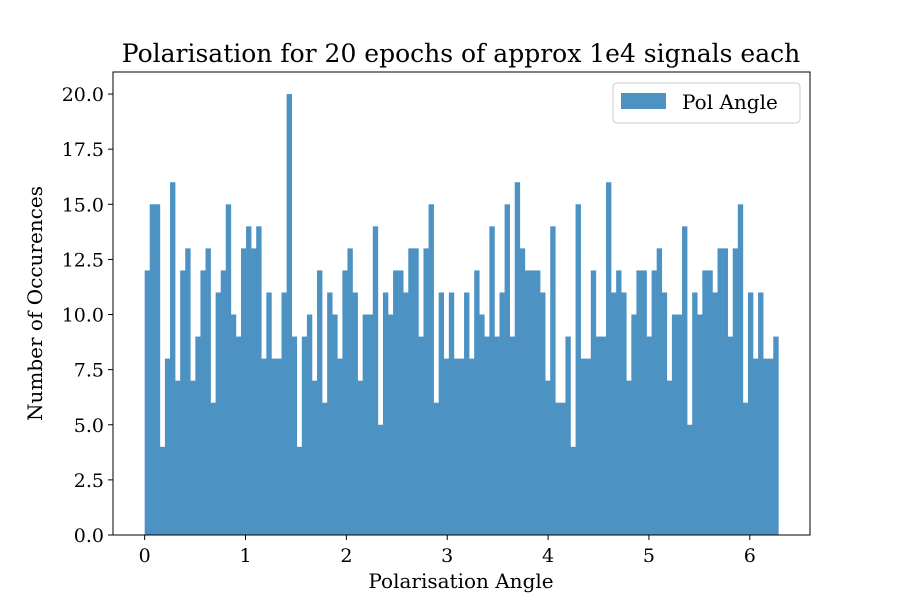  Describe the element at coordinates (548, 556) in the screenshot. I see `x-tick-label: 4` at that location.